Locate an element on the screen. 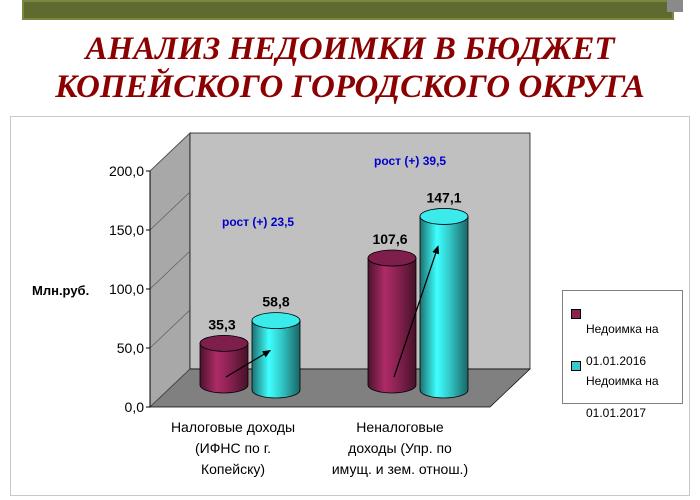 This screenshot has width=700, height=500. y-tick-label: 200,0 is located at coordinates (126, 171).